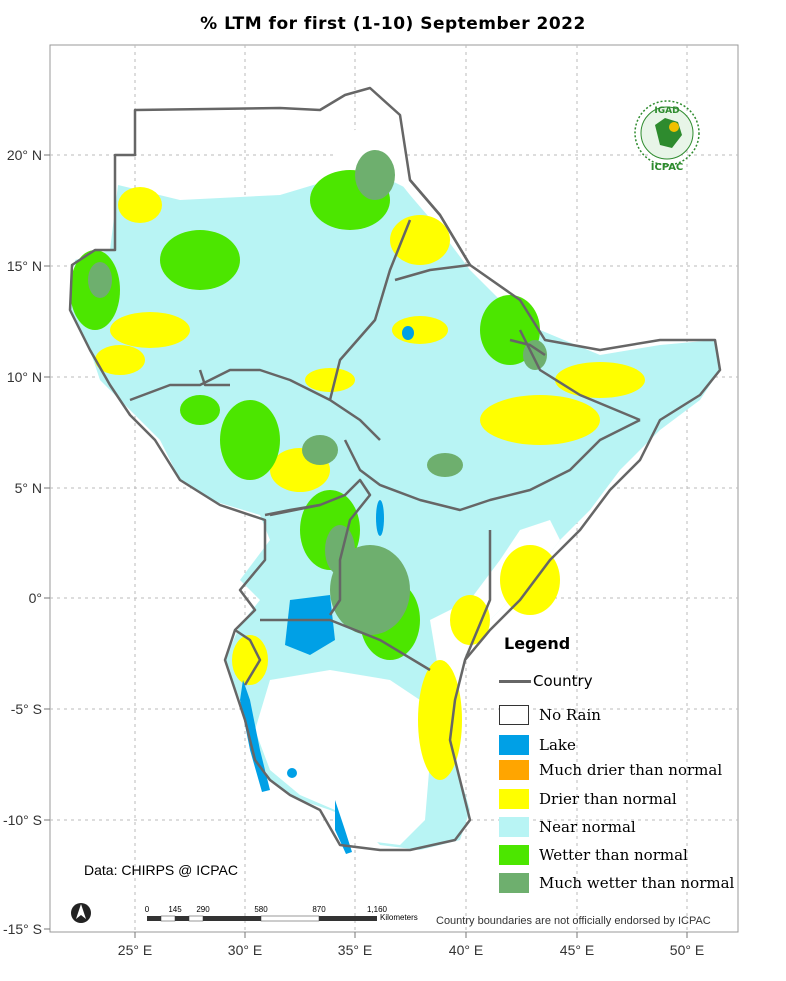  Describe the element at coordinates (35, 598) in the screenshot. I see `lat-label: 0°` at that location.